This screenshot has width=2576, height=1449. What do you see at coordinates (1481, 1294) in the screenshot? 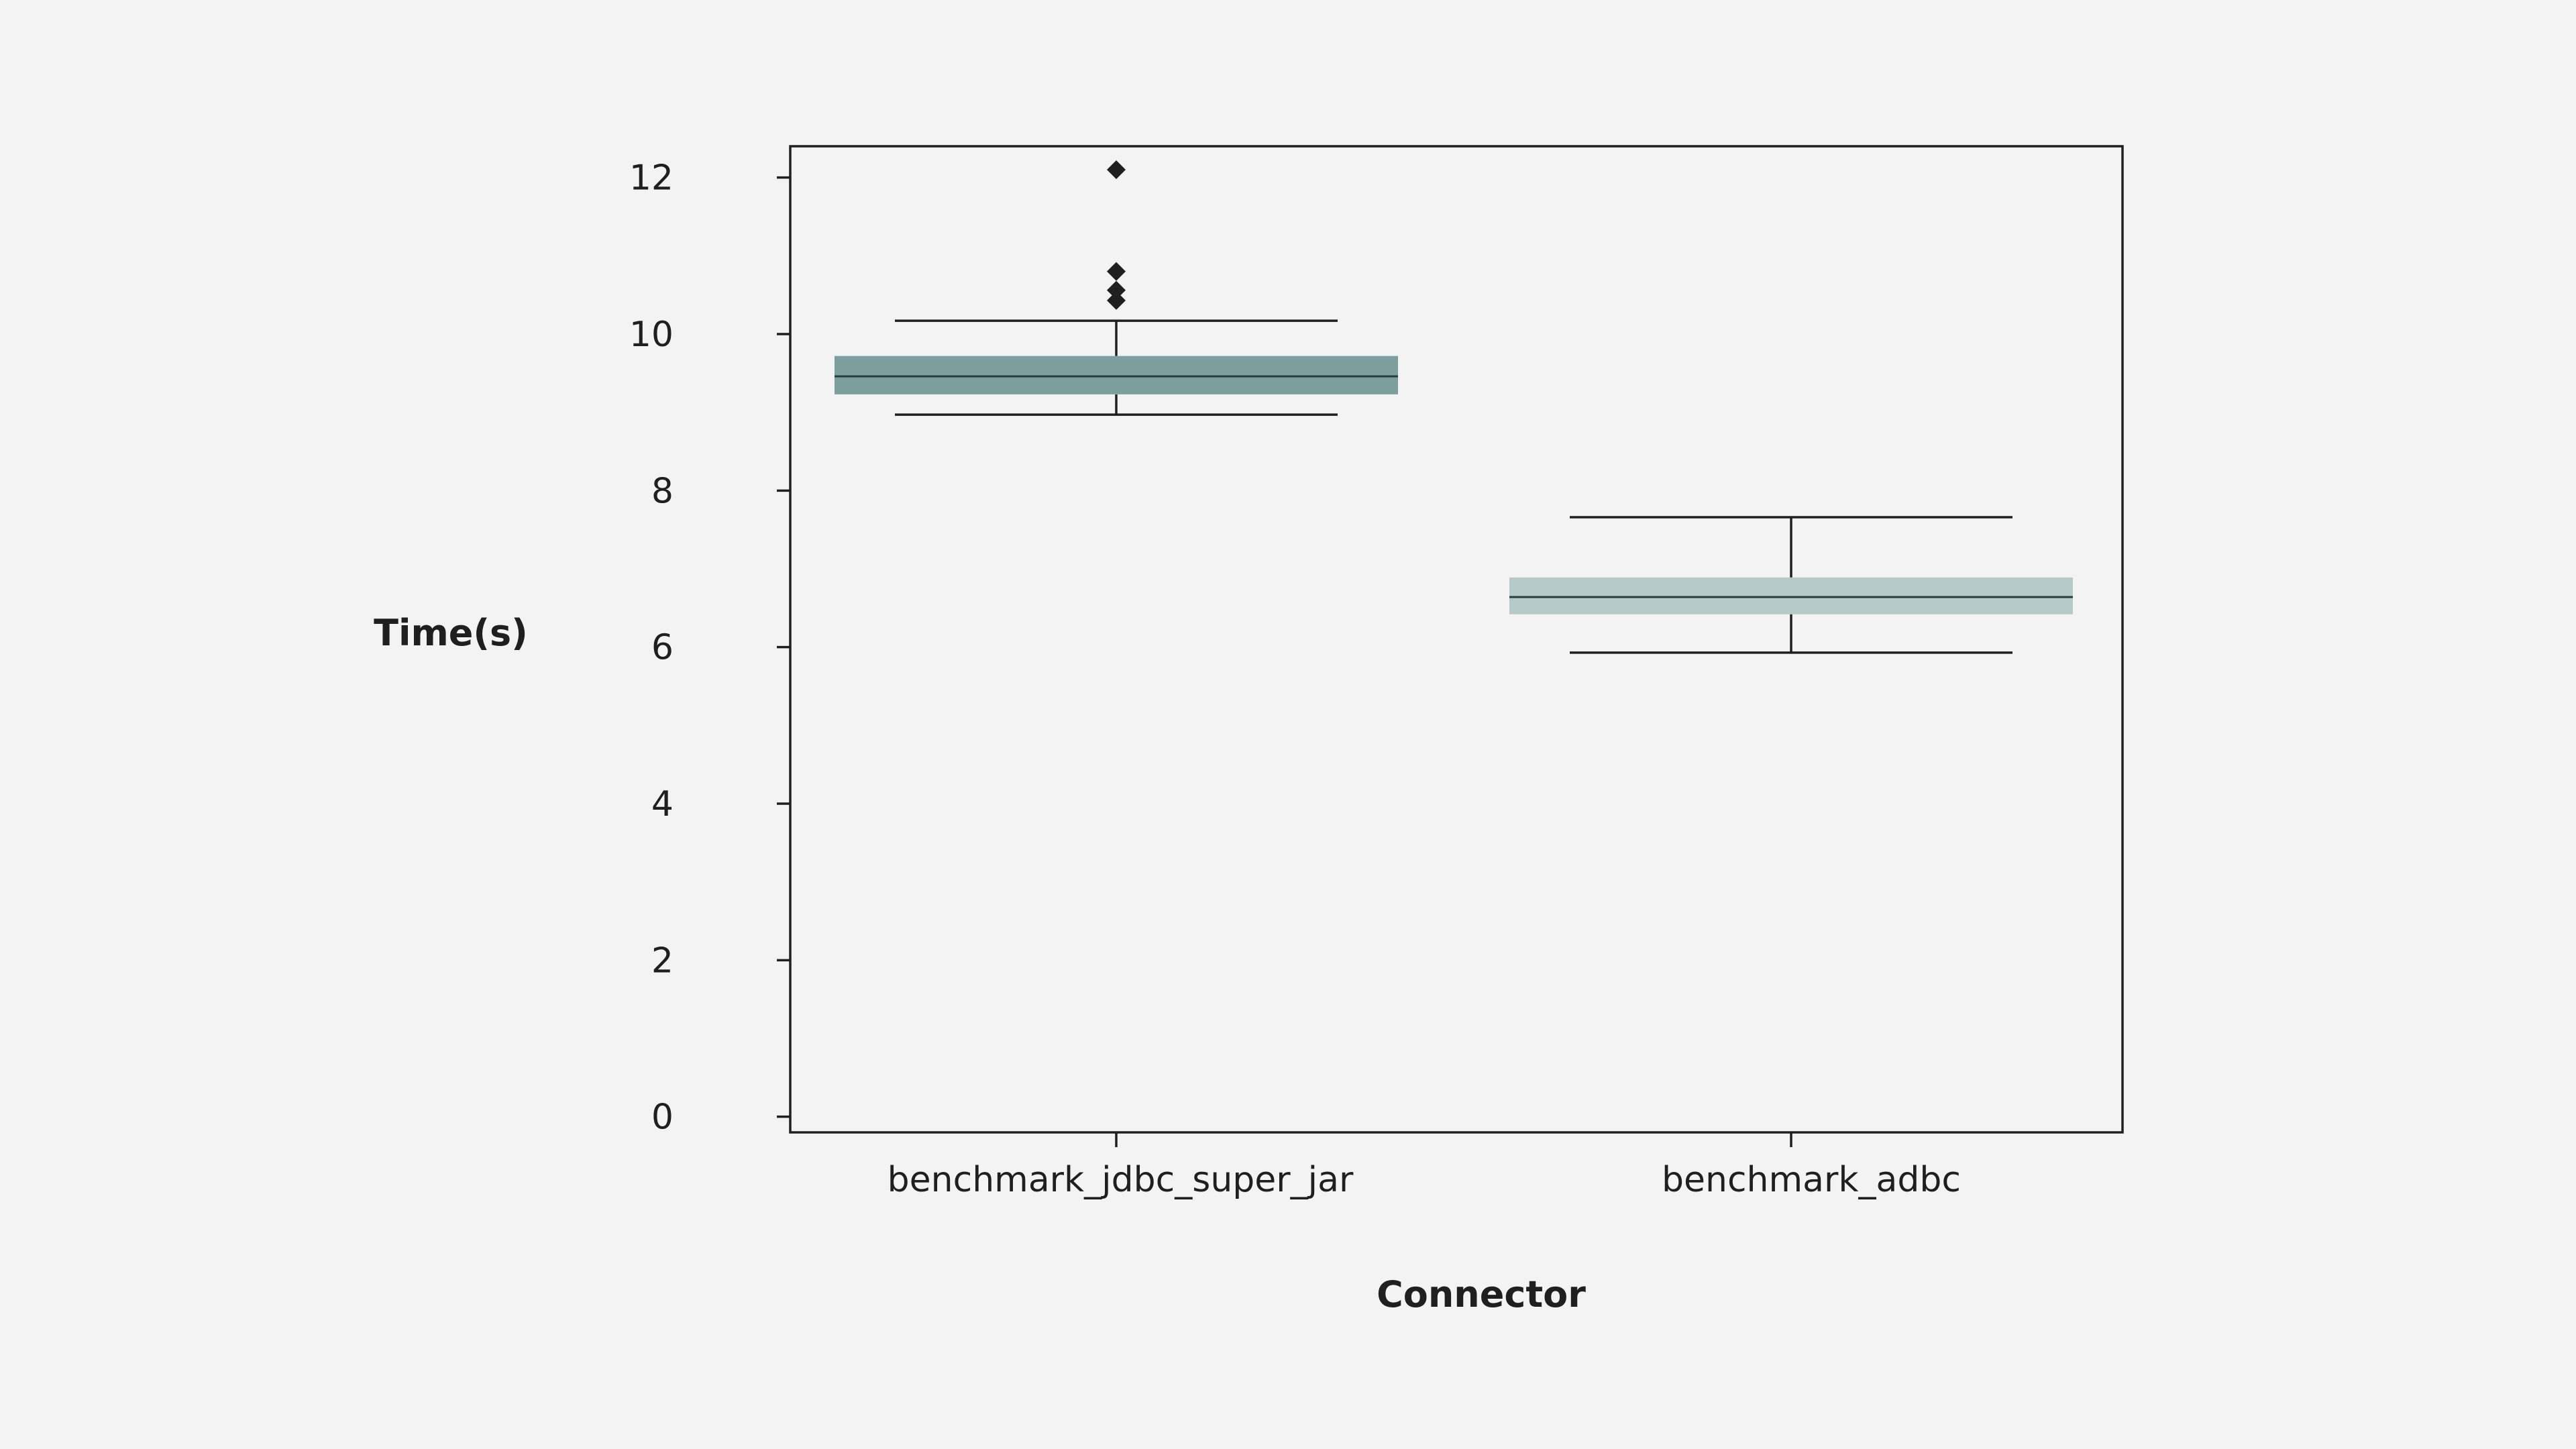
I see `x-axis-title: Connector` at bounding box center [1481, 1294].